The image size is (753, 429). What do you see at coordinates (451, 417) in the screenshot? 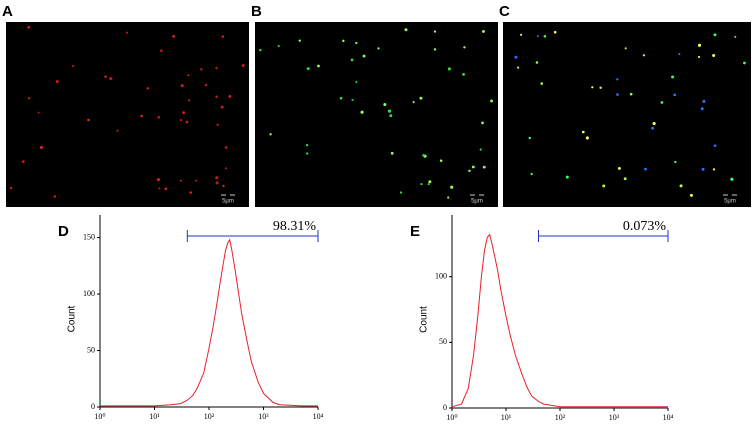
I see `x-tick-label: 10⁰` at bounding box center [451, 417].